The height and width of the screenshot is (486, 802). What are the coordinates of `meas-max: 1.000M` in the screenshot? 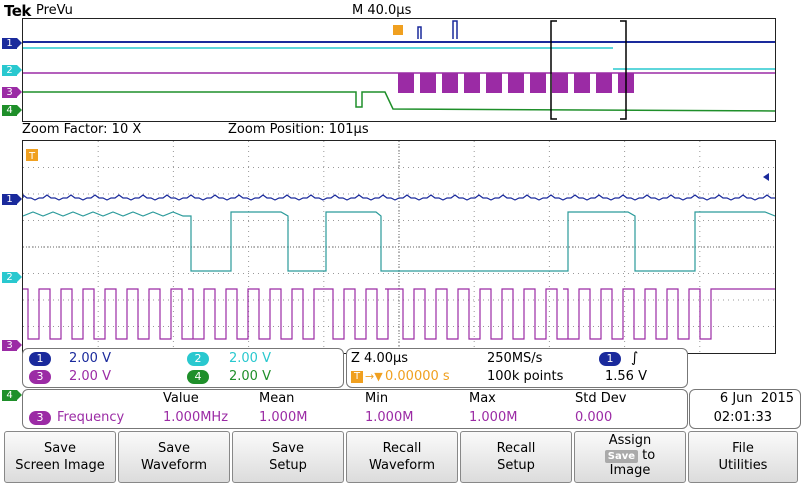 It's located at (493, 417).